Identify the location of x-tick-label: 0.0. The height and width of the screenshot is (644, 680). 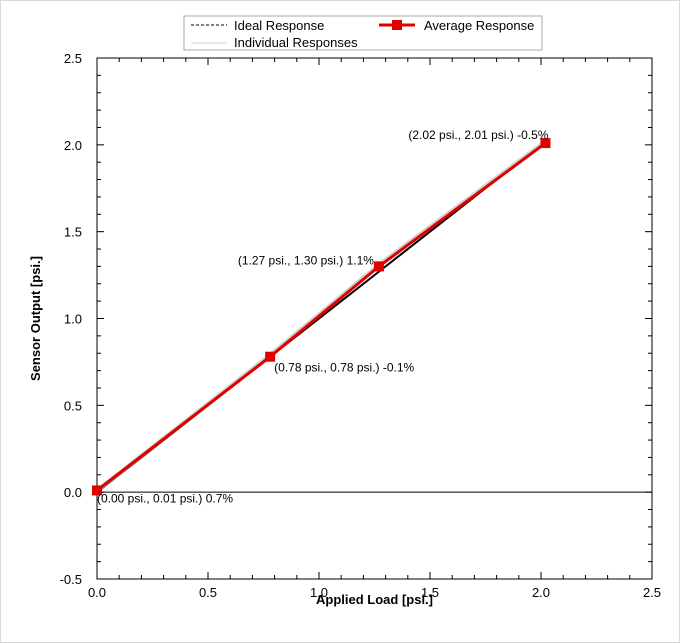
(97, 592).